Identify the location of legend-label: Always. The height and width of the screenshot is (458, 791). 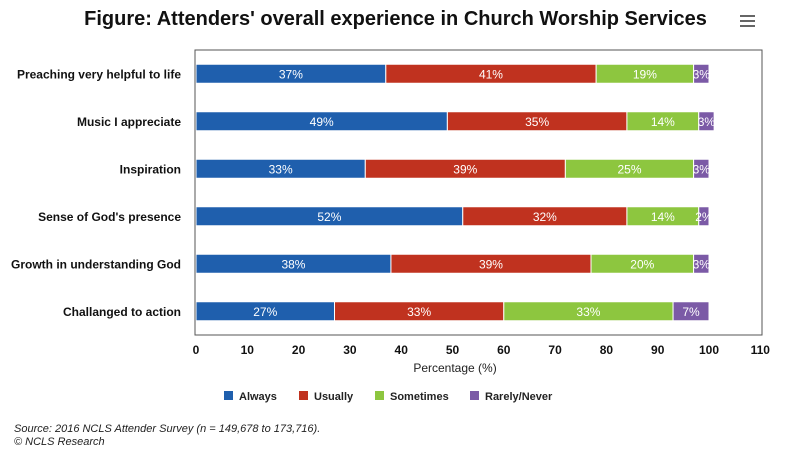
(258, 397).